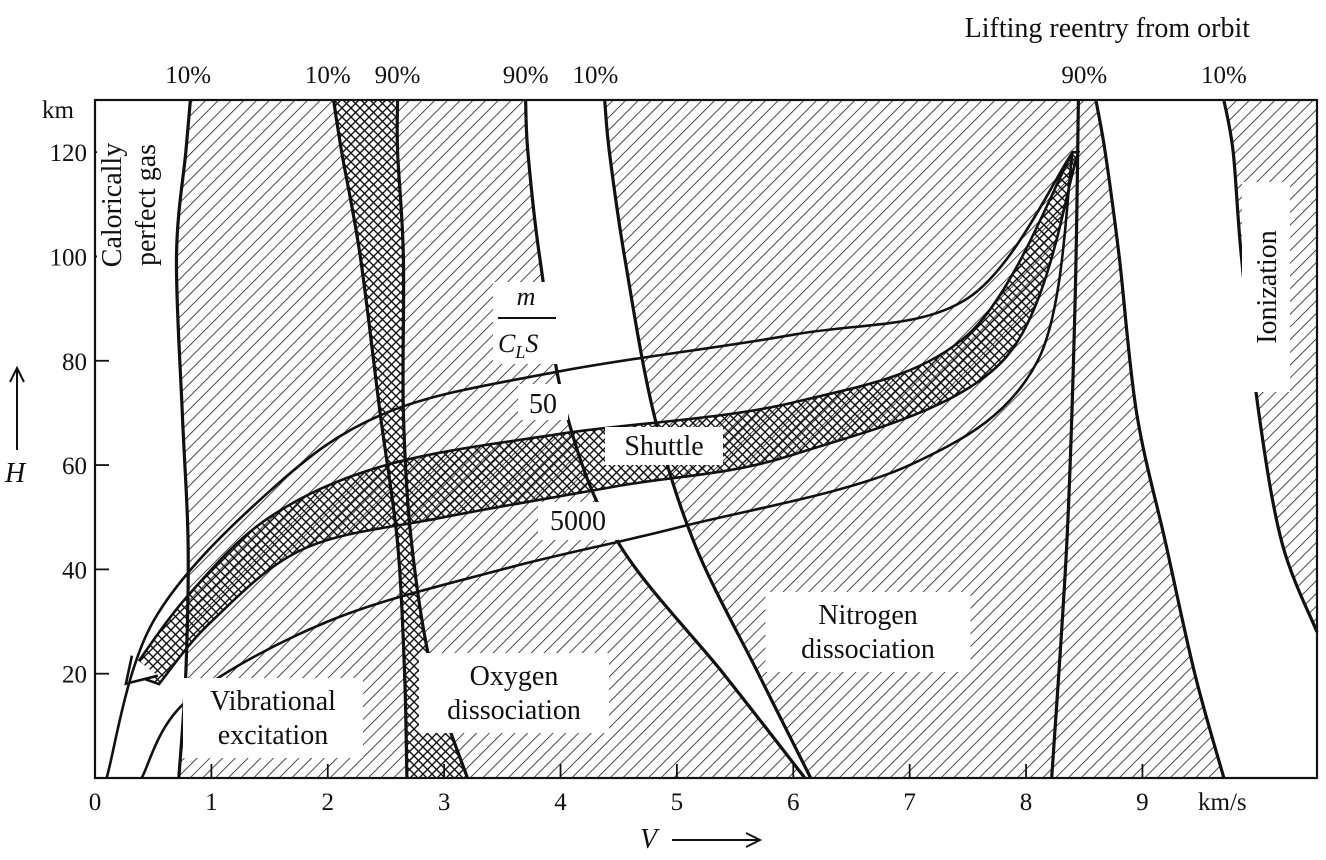 The width and height of the screenshot is (1326, 860). What do you see at coordinates (619, 790) in the screenshot?
I see `x-axis: 0 1 2 3 4 5 6 7 8 9` at bounding box center [619, 790].